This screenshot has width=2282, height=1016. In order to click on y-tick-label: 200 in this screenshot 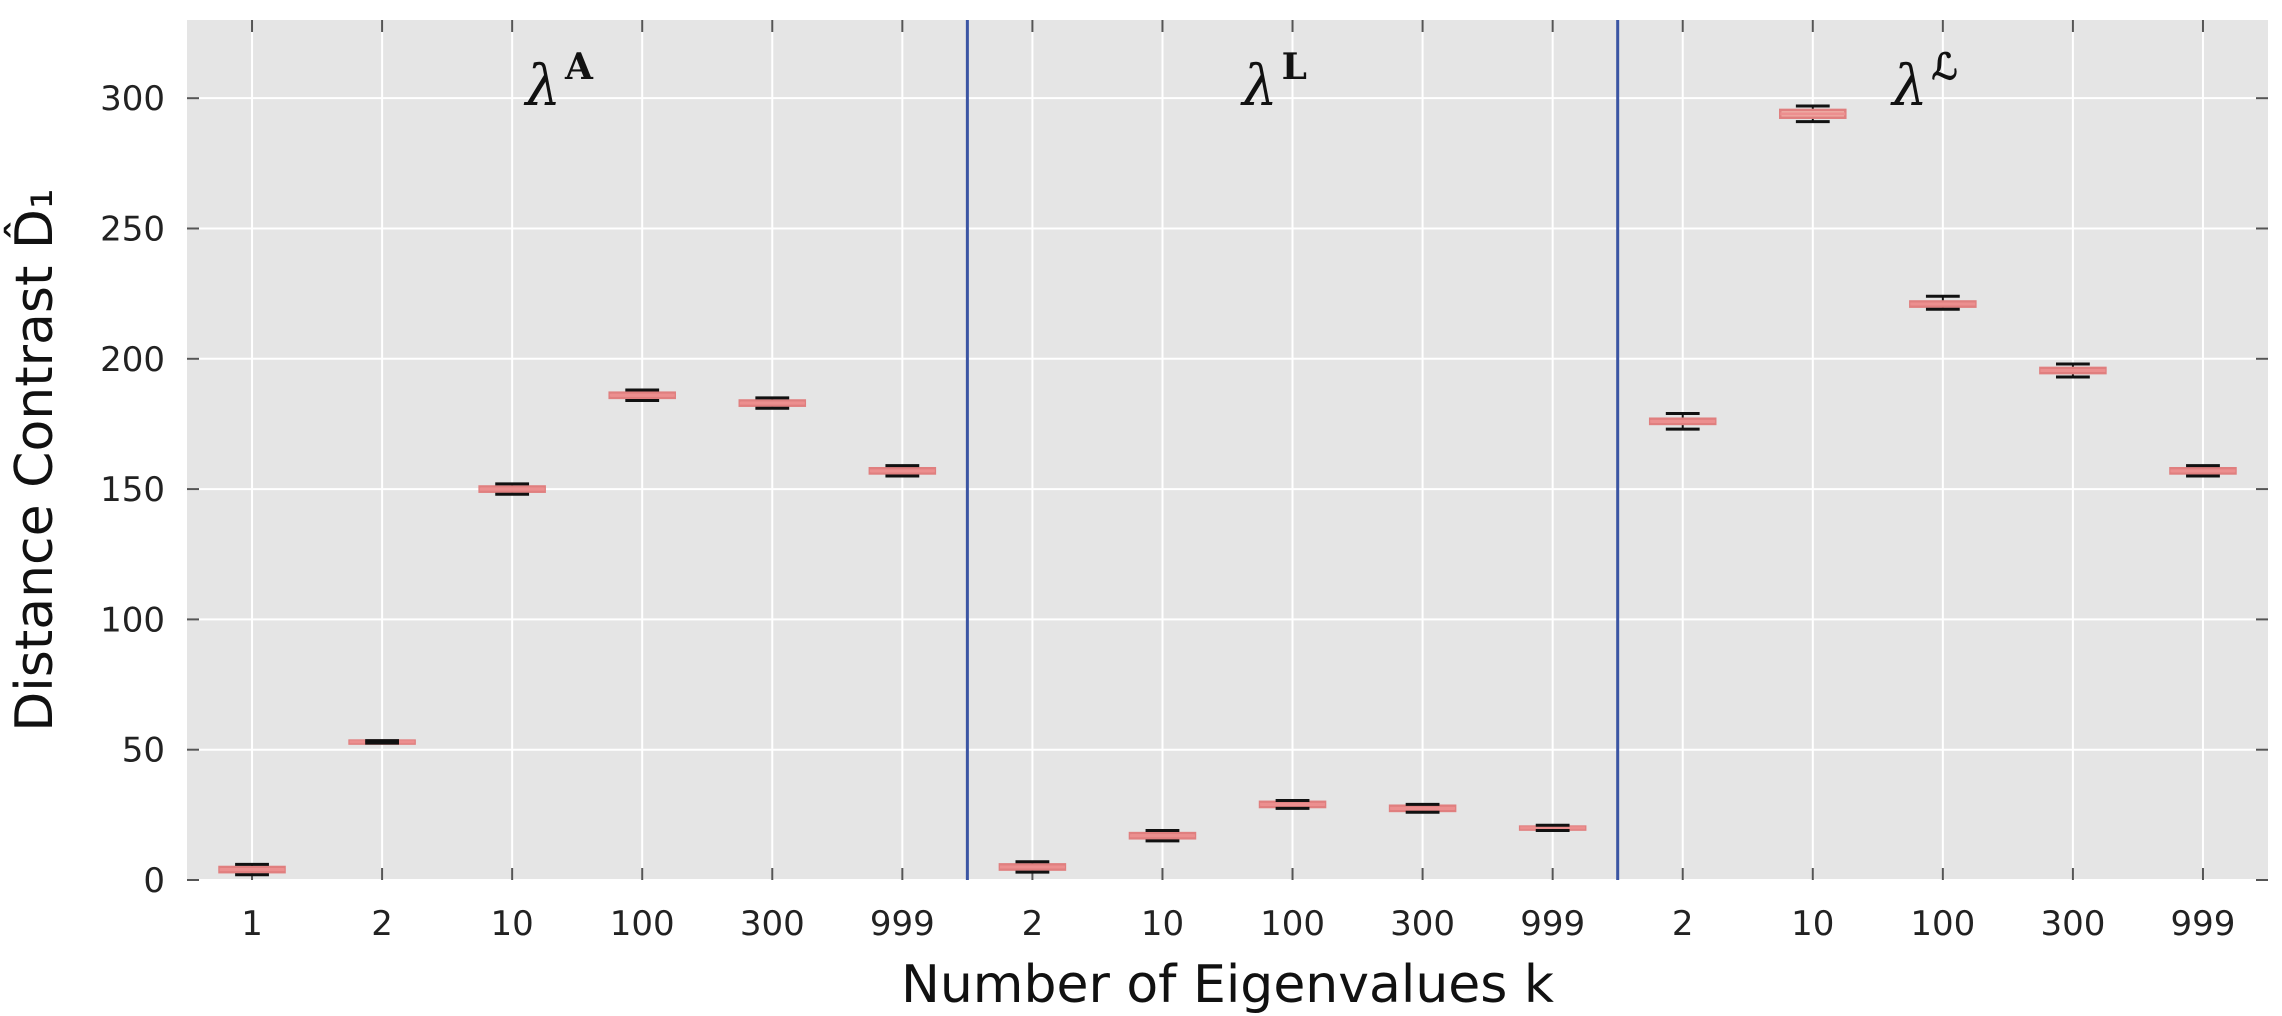, I will do `click(132, 360)`.